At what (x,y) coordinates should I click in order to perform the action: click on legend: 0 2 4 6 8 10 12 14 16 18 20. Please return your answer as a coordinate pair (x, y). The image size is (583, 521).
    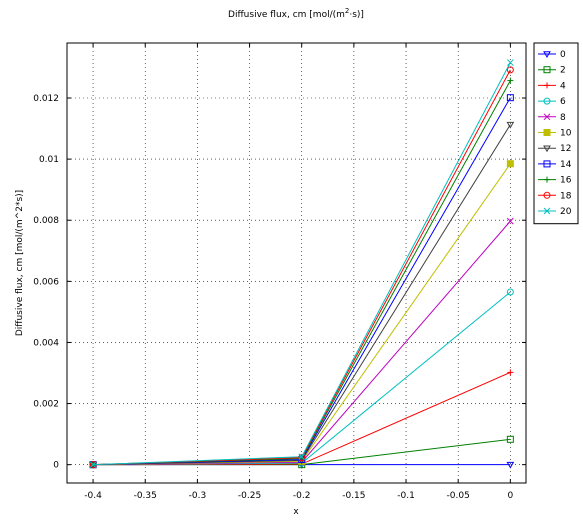
    Looking at the image, I should click on (556, 133).